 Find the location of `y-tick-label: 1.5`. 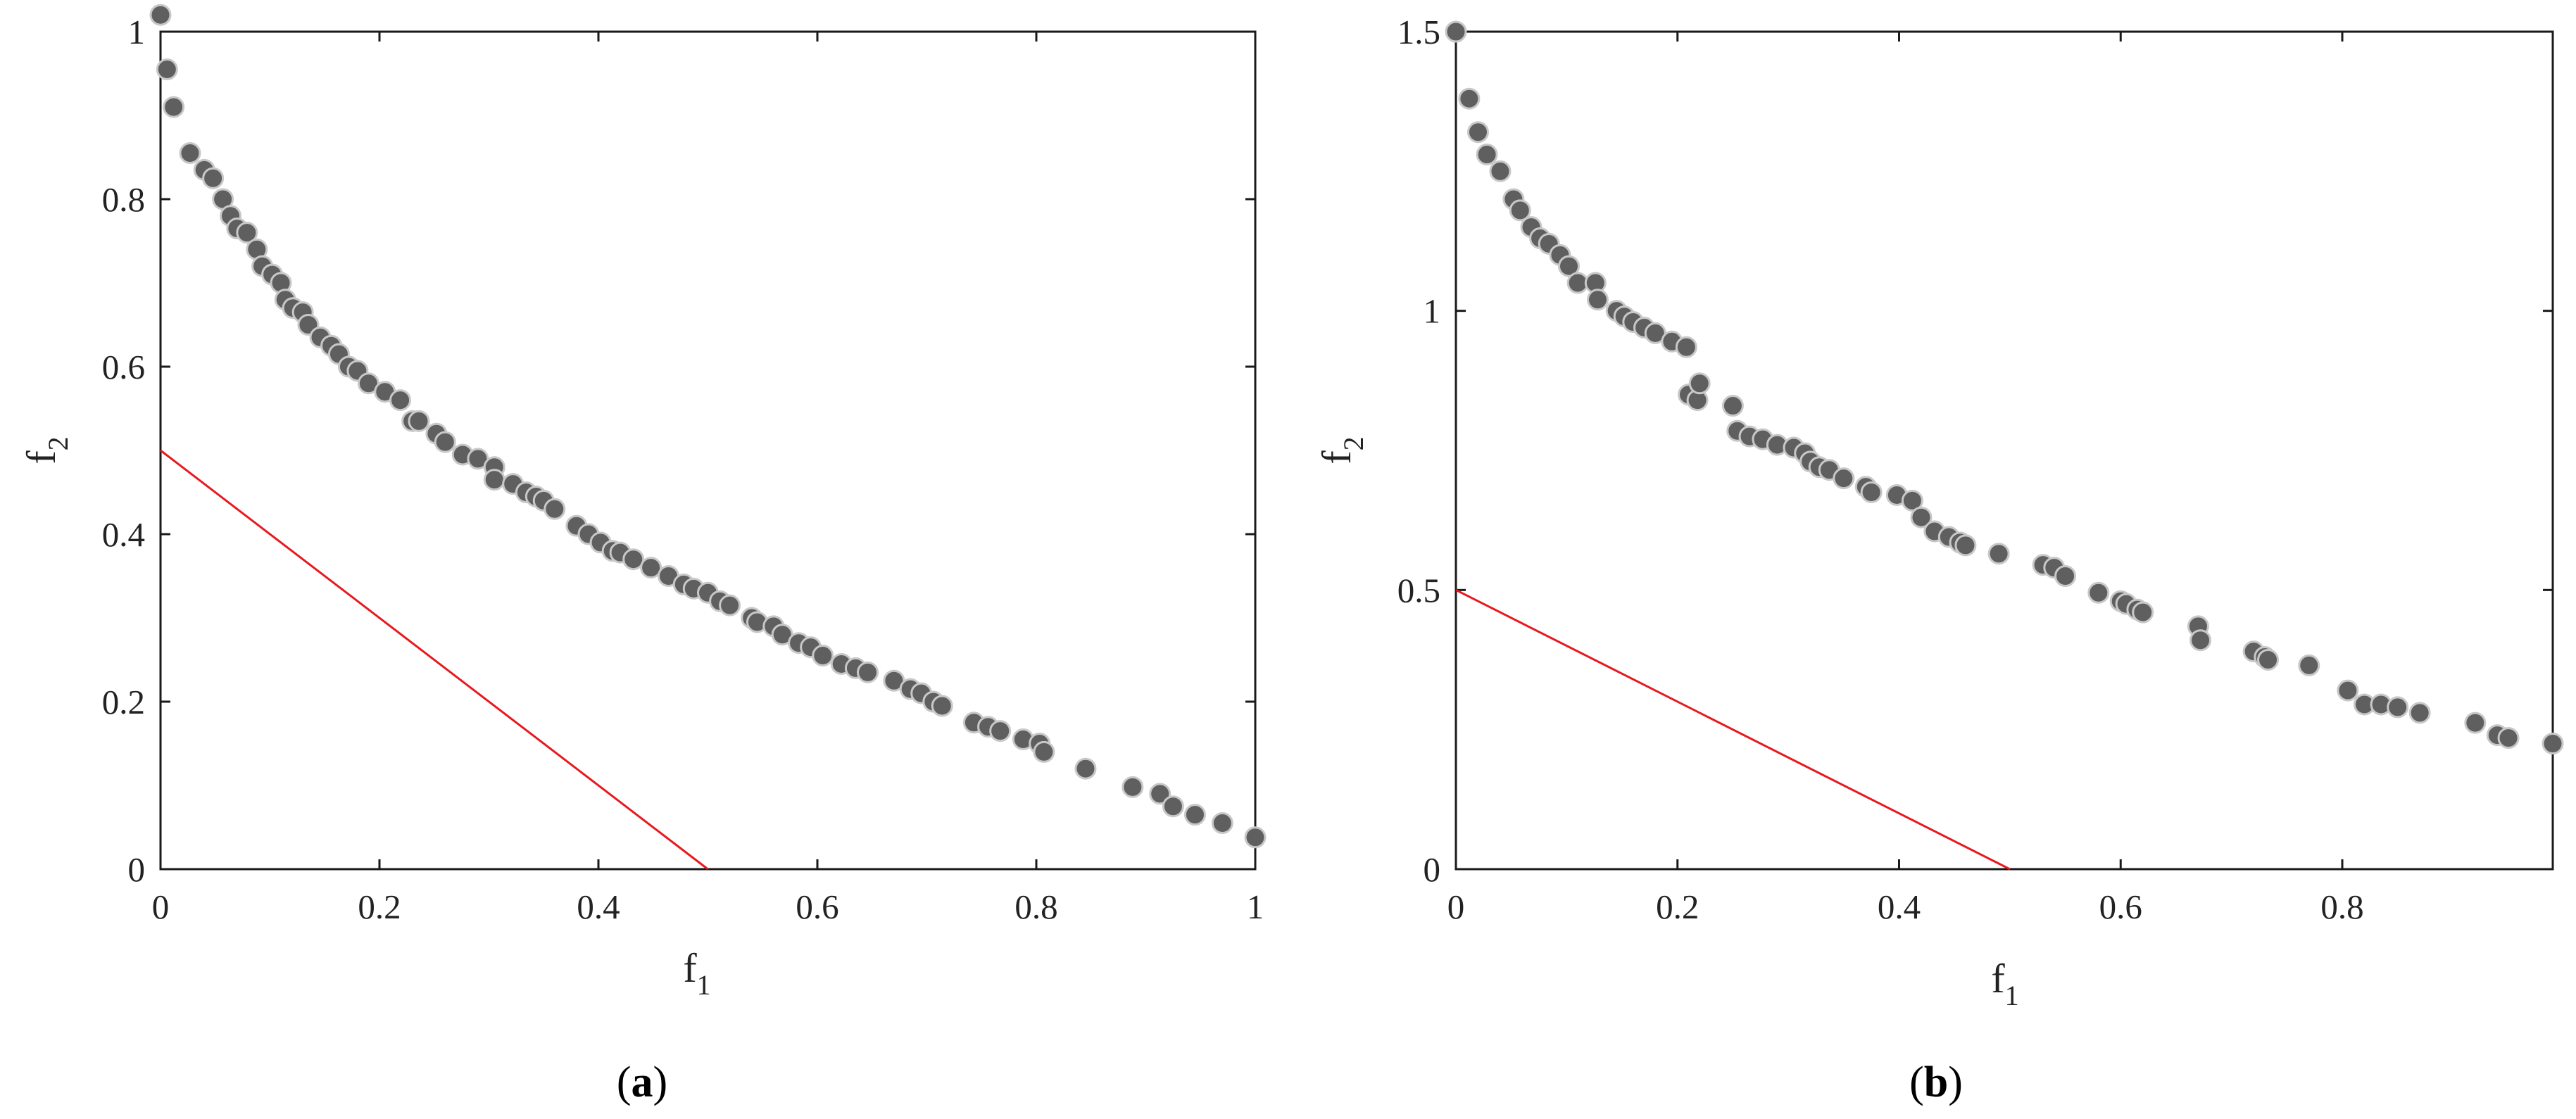

y-tick-label: 1.5 is located at coordinates (1418, 32).